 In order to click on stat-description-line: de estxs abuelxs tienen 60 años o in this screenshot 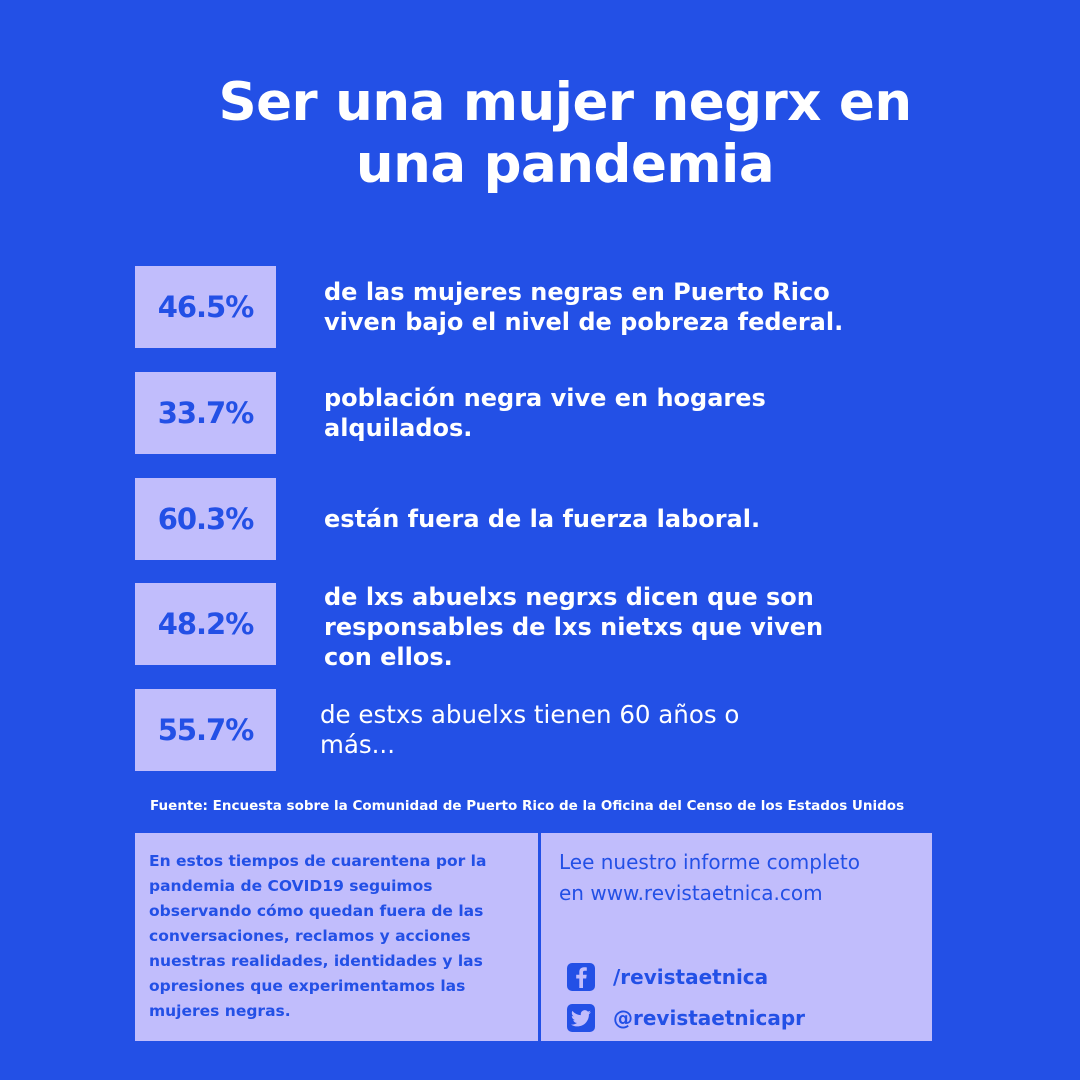, I will do `click(530, 714)`.